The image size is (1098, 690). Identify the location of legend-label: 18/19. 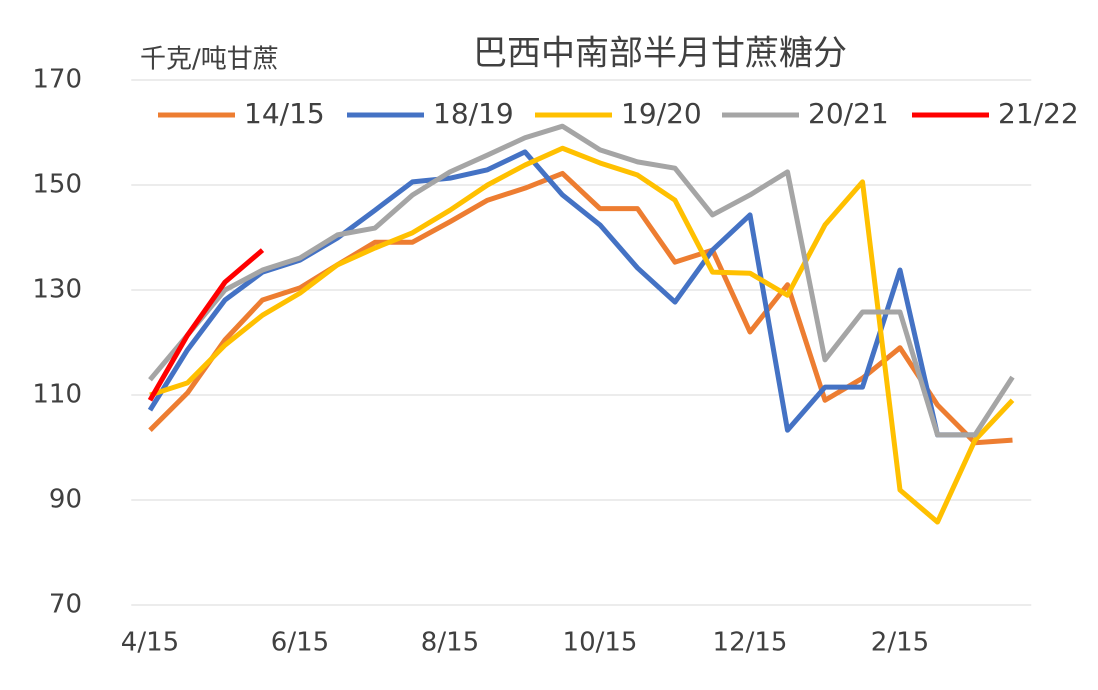
(473, 113).